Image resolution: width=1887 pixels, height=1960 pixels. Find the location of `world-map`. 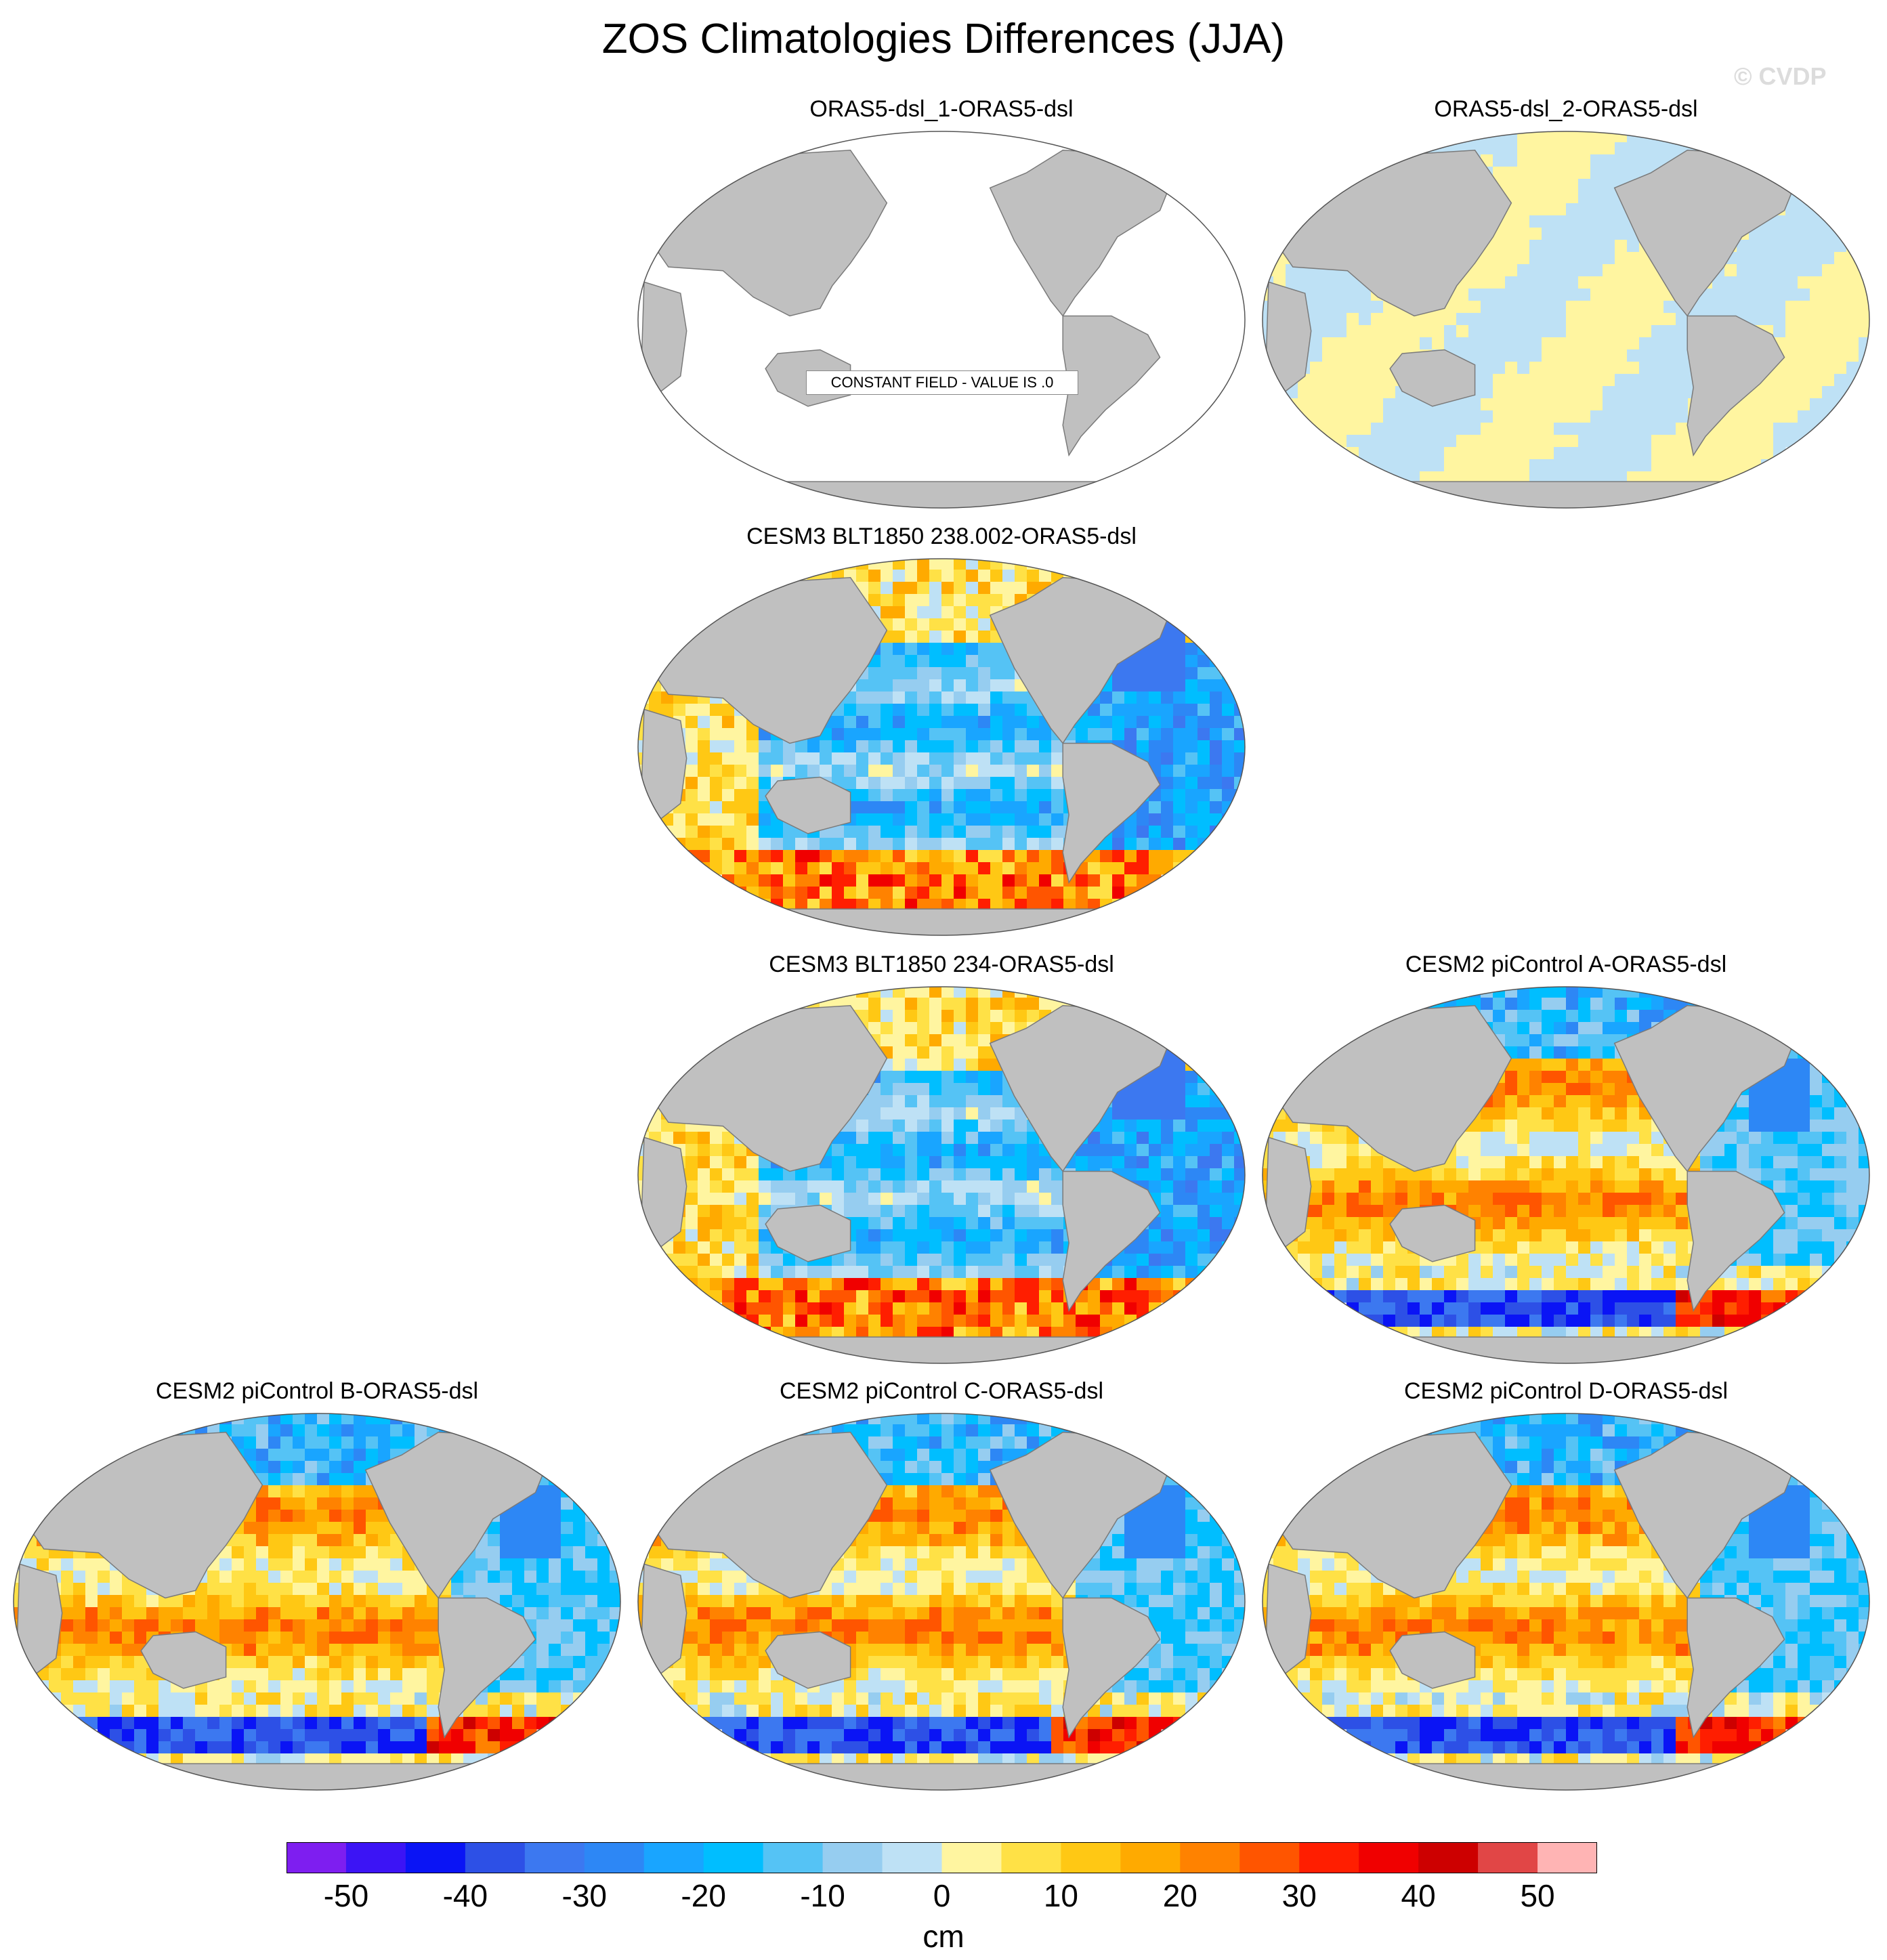

world-map is located at coordinates (1566, 320).